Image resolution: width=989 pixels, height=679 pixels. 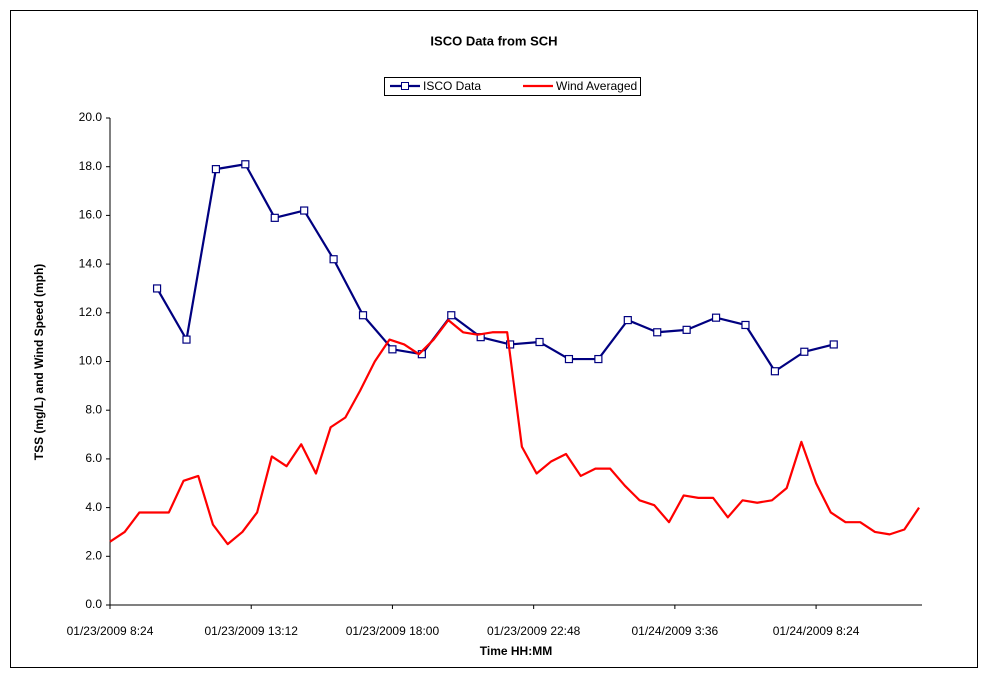 I want to click on y-tick-label: 2.0, so click(x=93, y=555).